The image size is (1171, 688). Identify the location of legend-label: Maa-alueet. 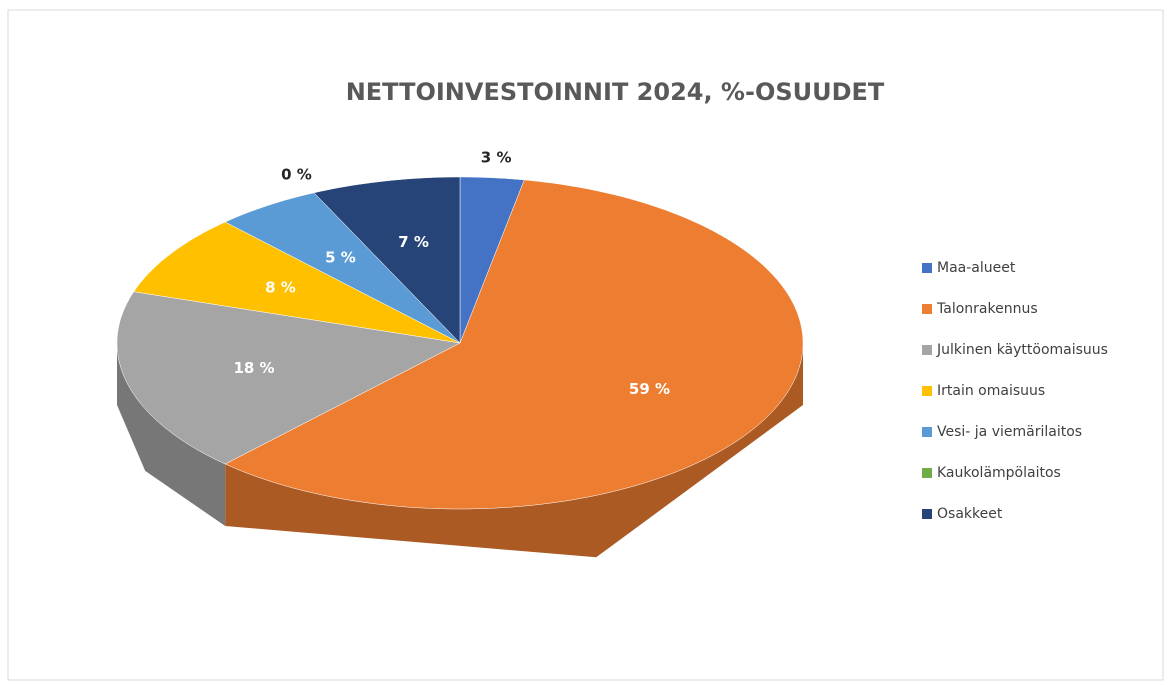
(976, 268).